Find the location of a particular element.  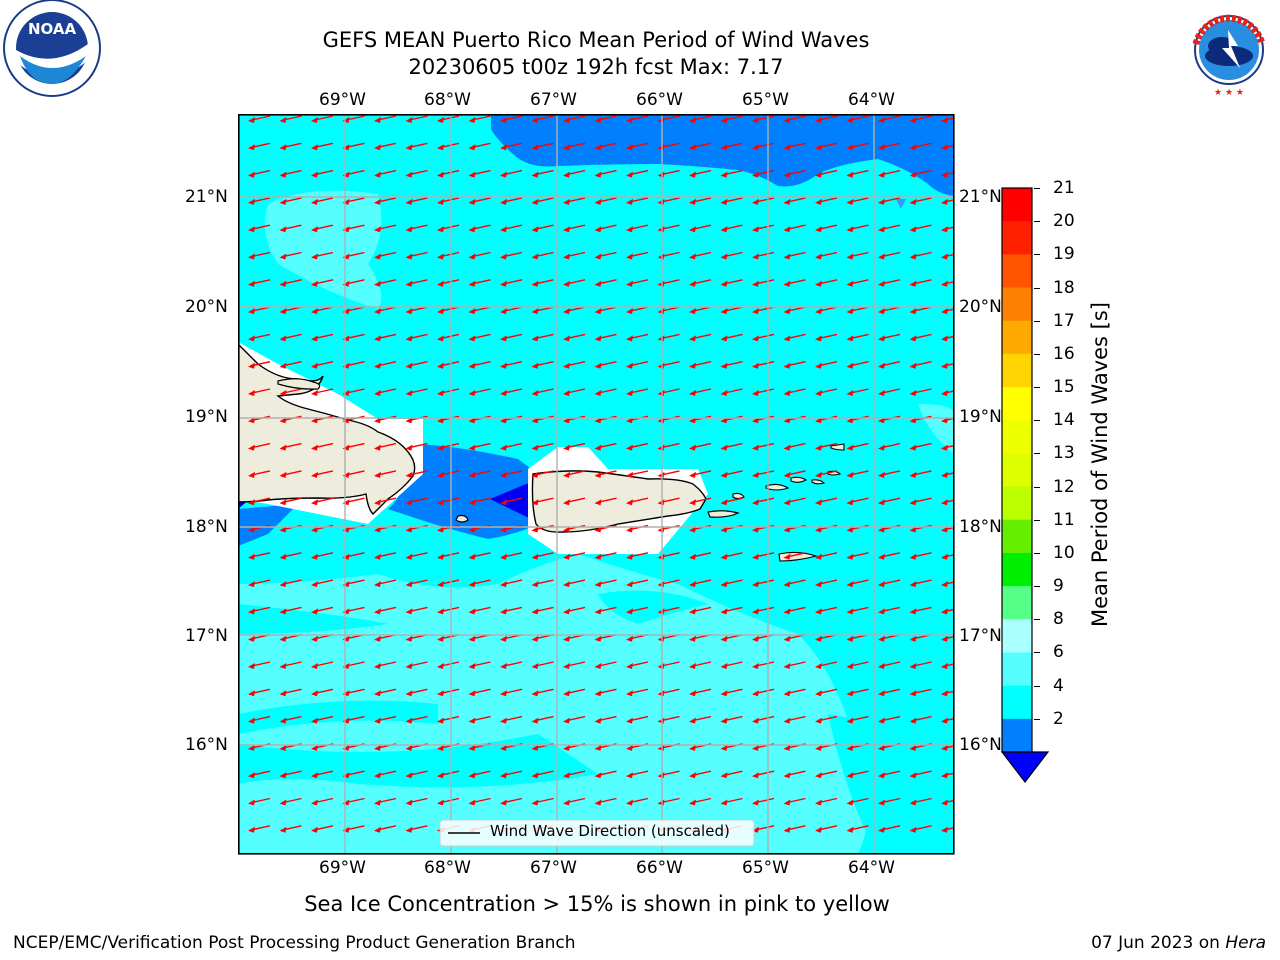

colorbar-cell is located at coordinates (1017, 404).